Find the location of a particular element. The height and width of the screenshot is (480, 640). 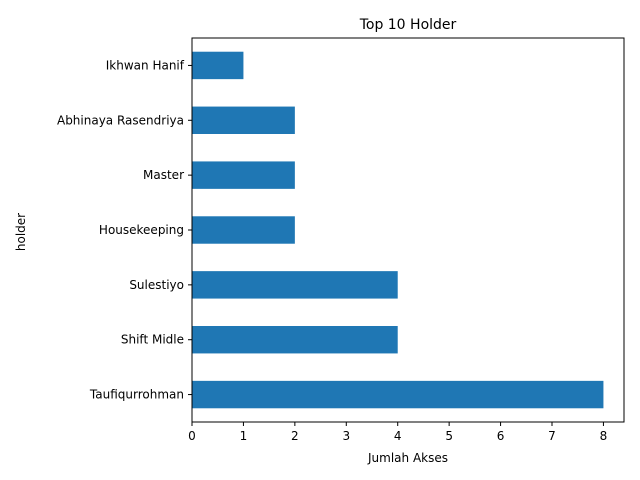

x-axis-ticks: 0 1 2 3 4 5 6 7 8 is located at coordinates (397, 432).